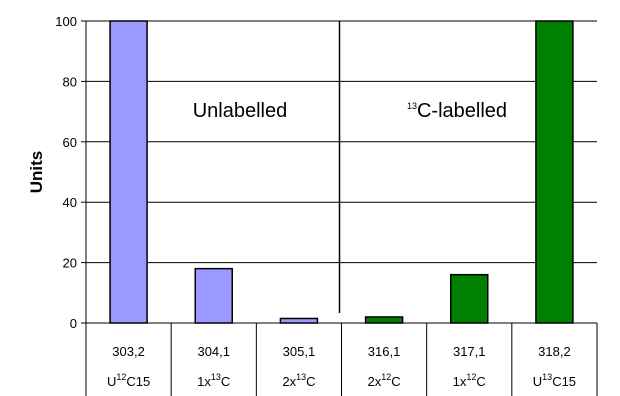 The image size is (620, 396). Describe the element at coordinates (66, 21) in the screenshot. I see `y-tick-label: 100` at that location.